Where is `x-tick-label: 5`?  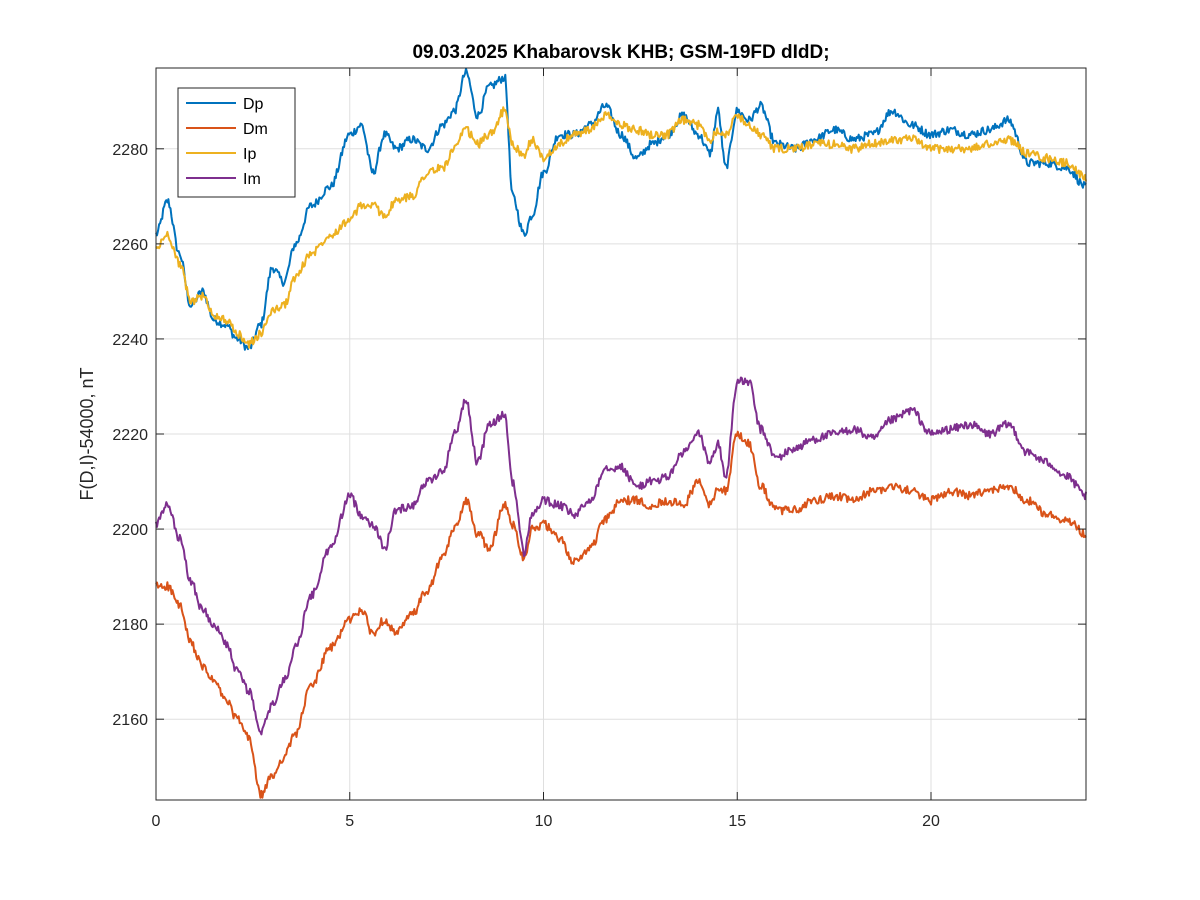
x-tick-label: 5 is located at coordinates (349, 821).